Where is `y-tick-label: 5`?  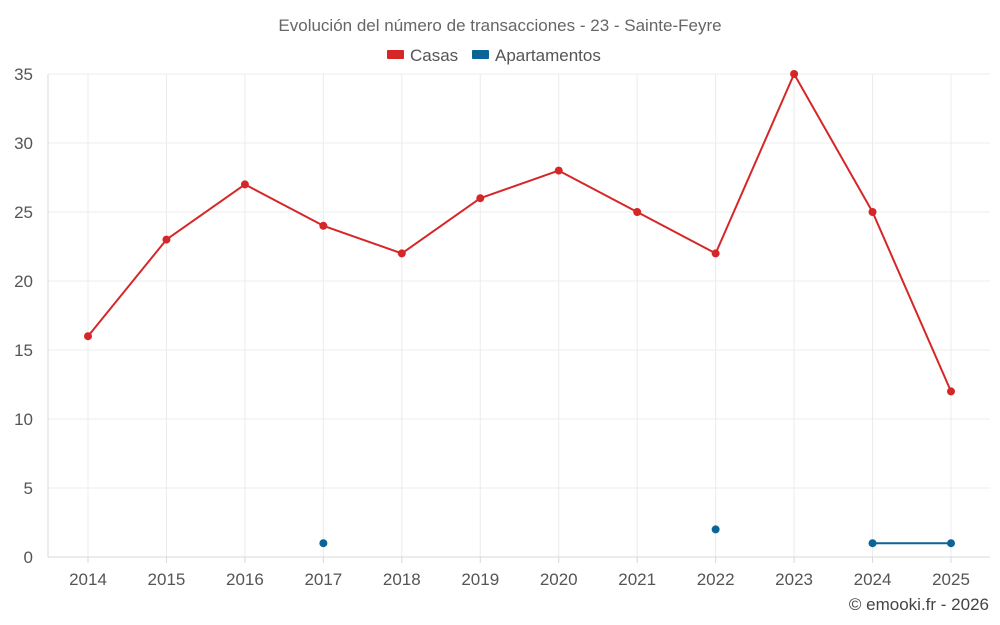
y-tick-label: 5 is located at coordinates (28, 488).